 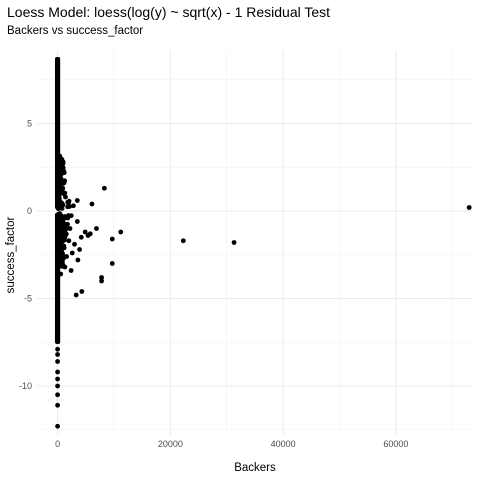 I want to click on y-tick-label: -10, so click(x=25, y=386).